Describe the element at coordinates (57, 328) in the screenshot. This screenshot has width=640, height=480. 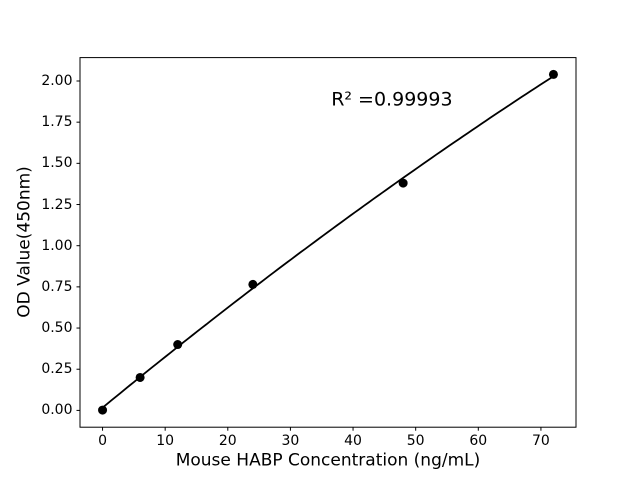
I see `y-tick-label: 0.50` at that location.